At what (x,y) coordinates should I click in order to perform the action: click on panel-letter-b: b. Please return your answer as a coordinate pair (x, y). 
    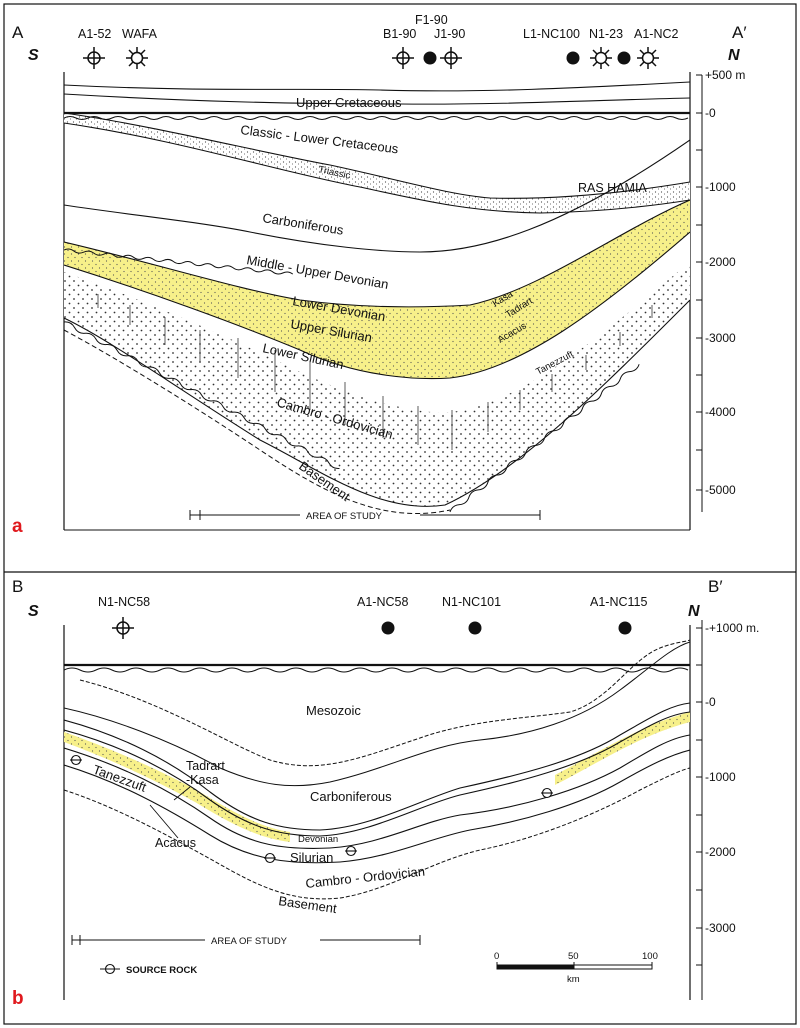
    Looking at the image, I should click on (18, 998).